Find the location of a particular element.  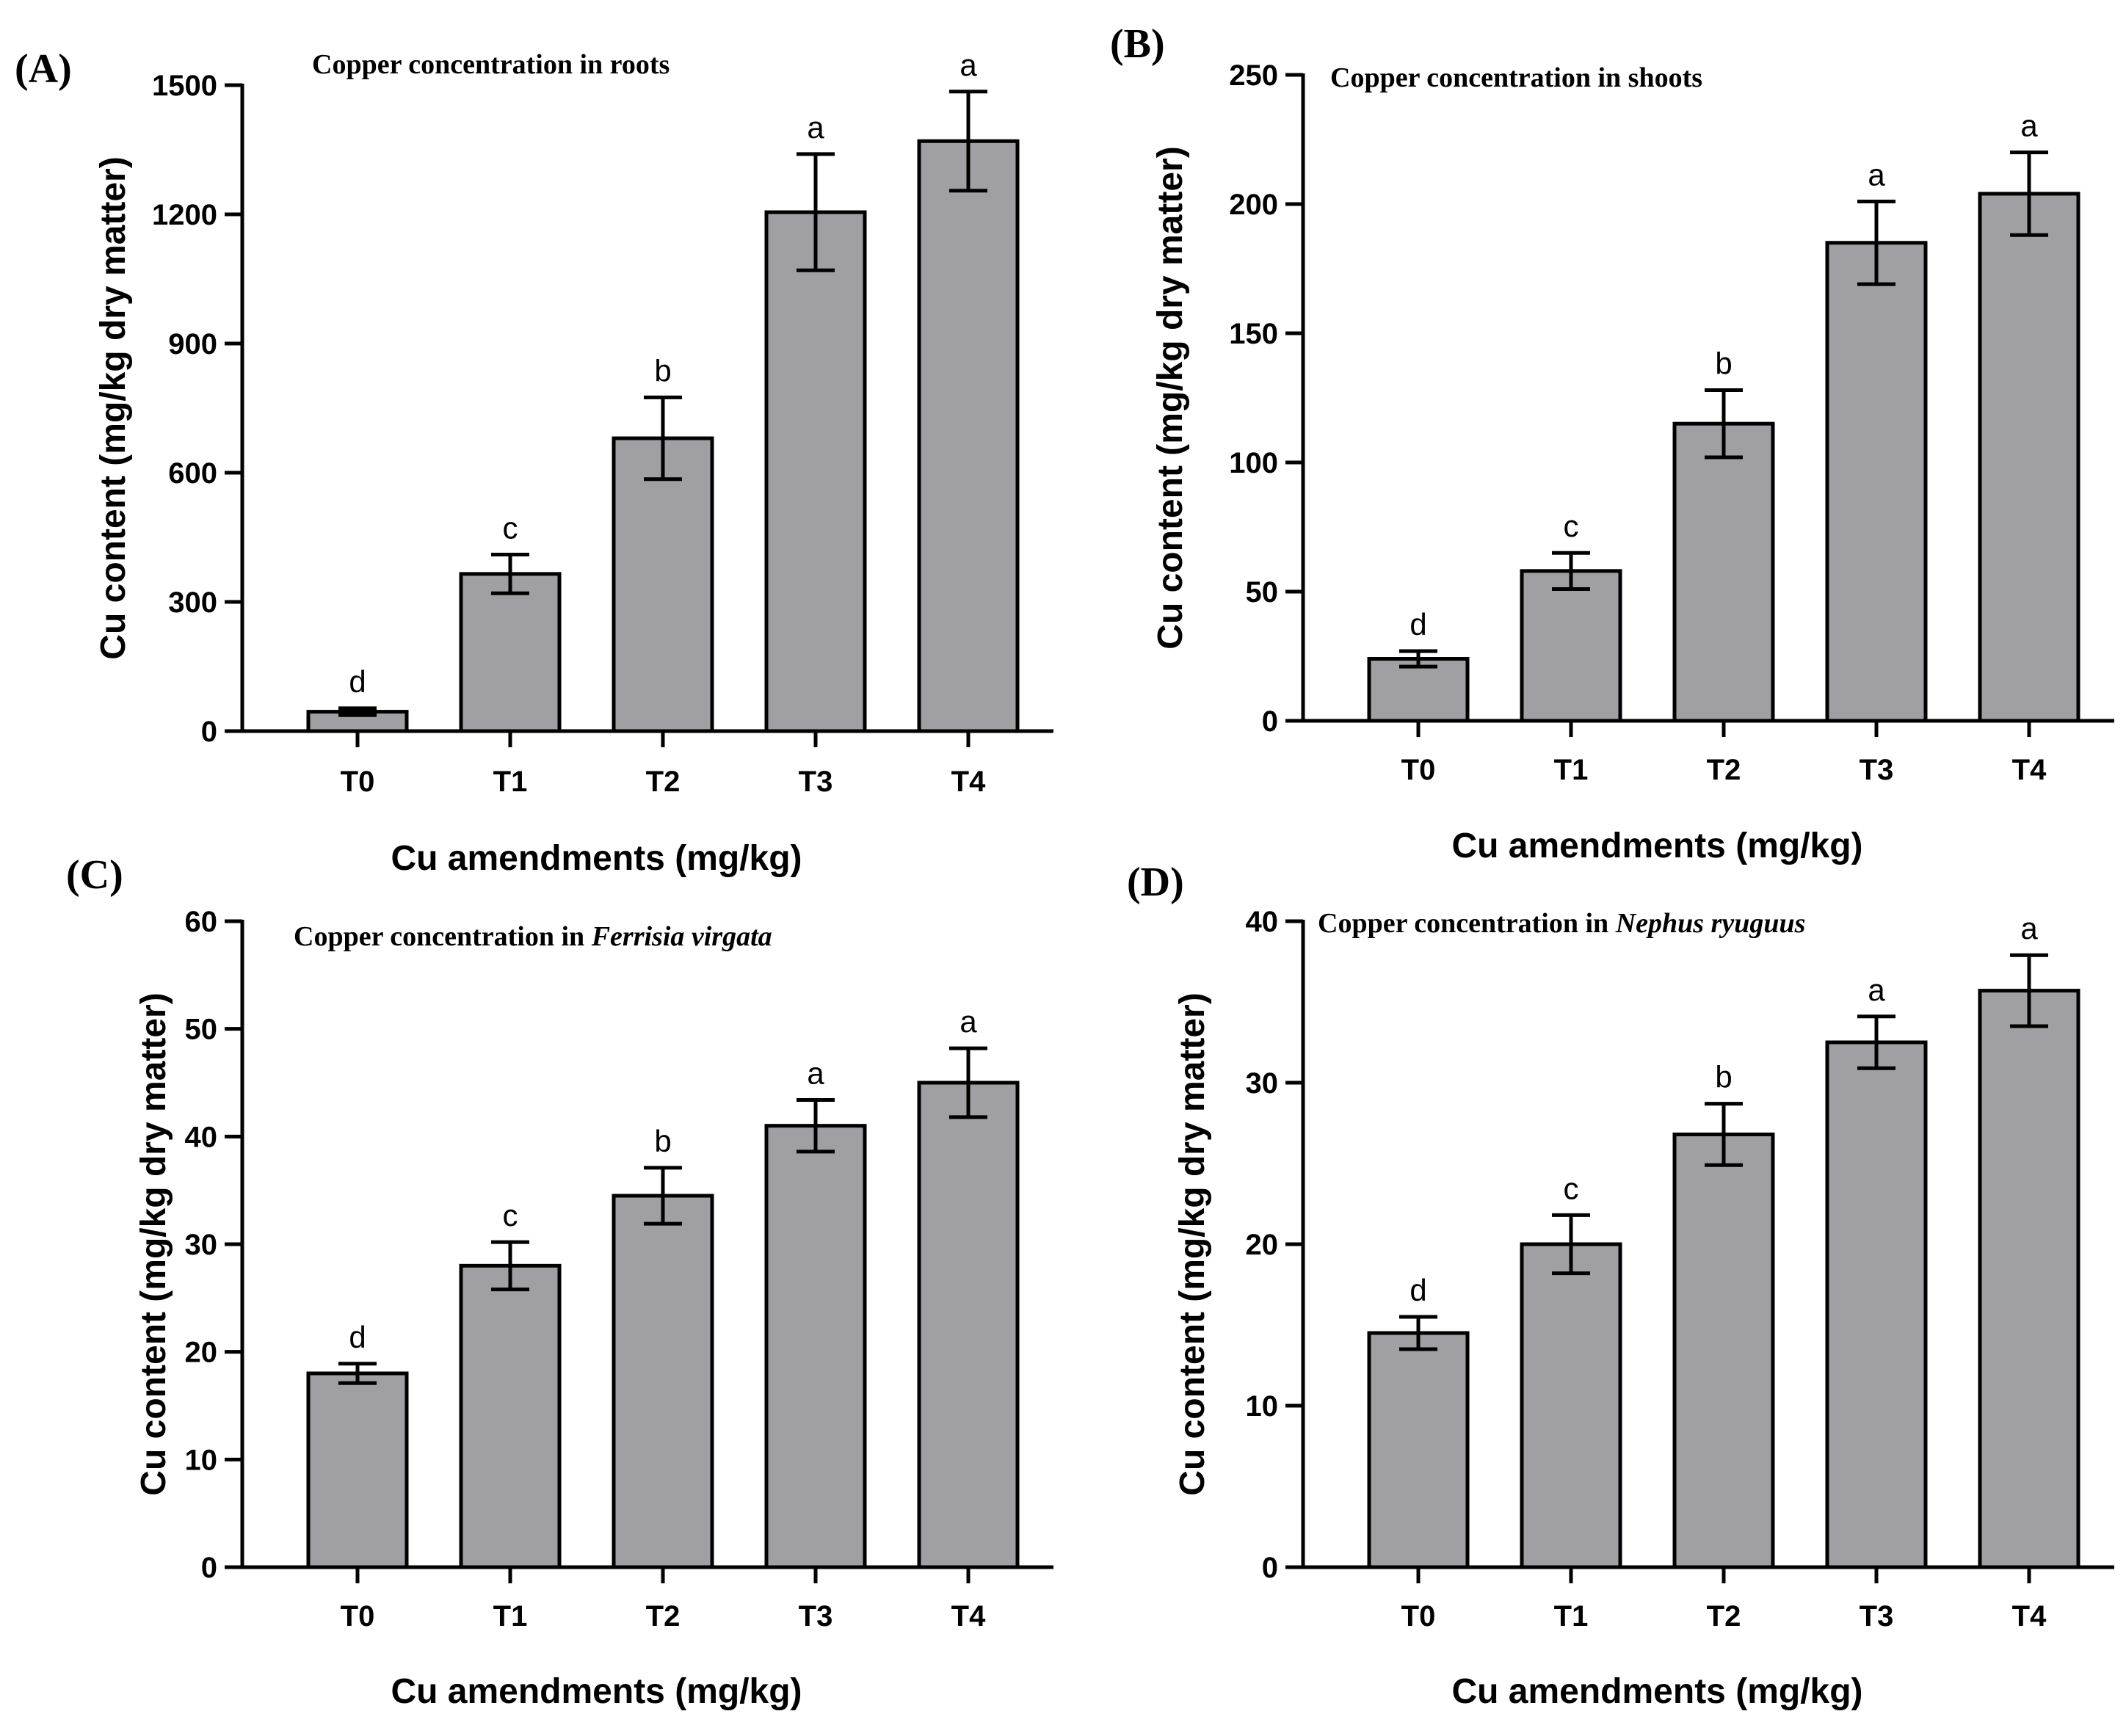

y-tick-label: 60 is located at coordinates (201, 922).